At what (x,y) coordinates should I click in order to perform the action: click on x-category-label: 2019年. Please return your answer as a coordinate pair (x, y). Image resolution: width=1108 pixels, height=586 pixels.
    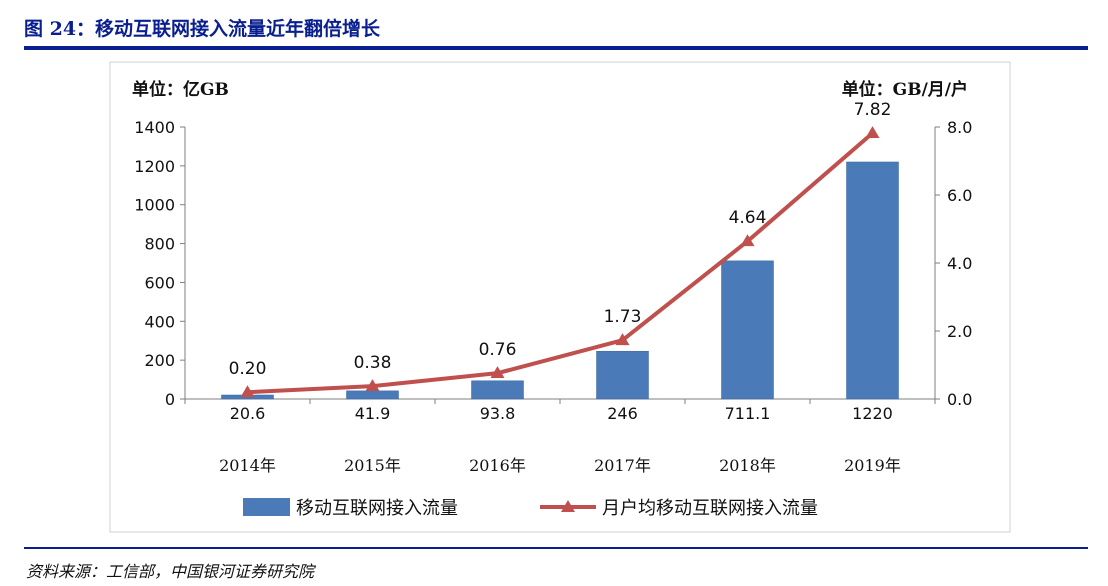
    Looking at the image, I should click on (872, 465).